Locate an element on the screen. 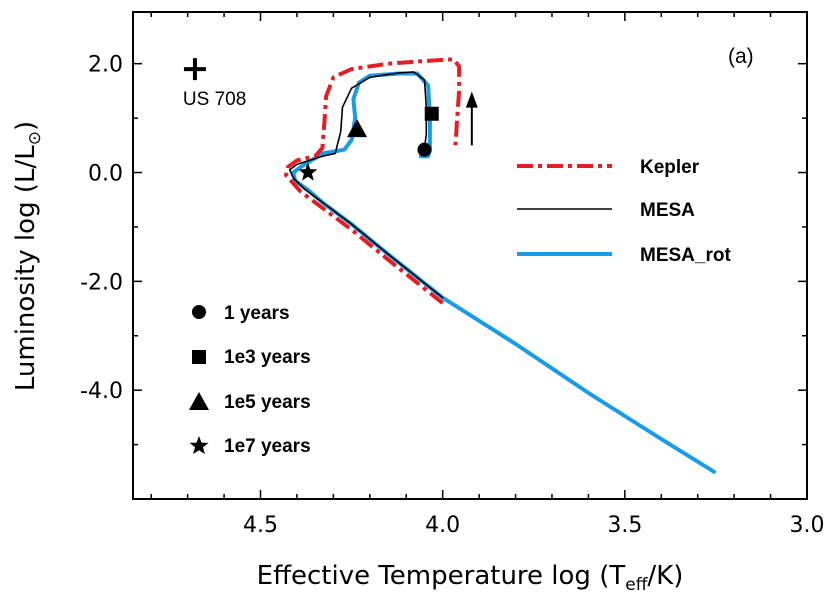  marker-square-icon is located at coordinates (431, 113).